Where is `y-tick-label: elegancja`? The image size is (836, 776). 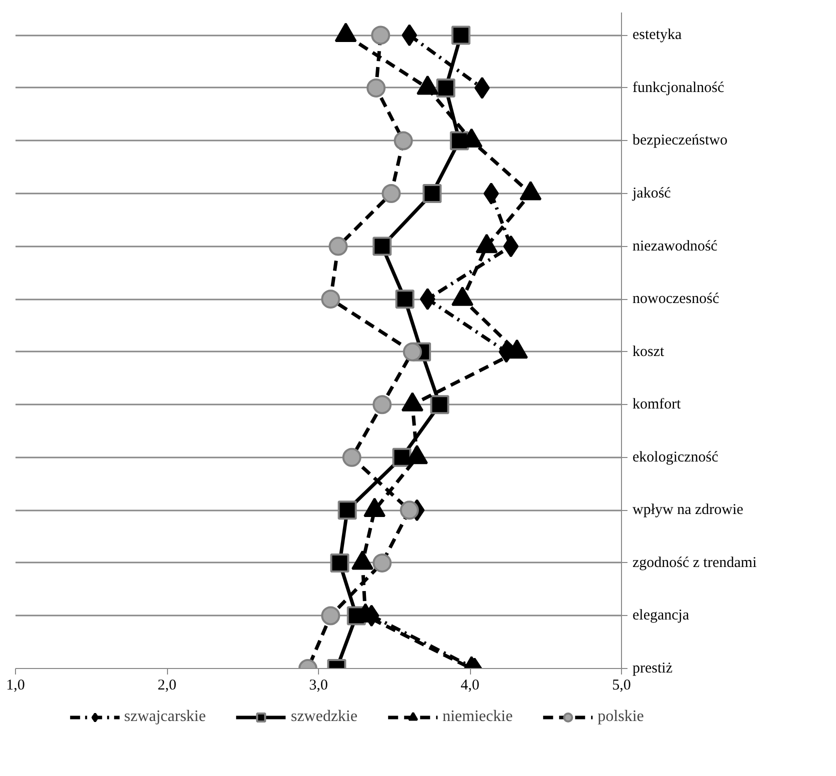 y-tick-label: elegancja is located at coordinates (661, 616).